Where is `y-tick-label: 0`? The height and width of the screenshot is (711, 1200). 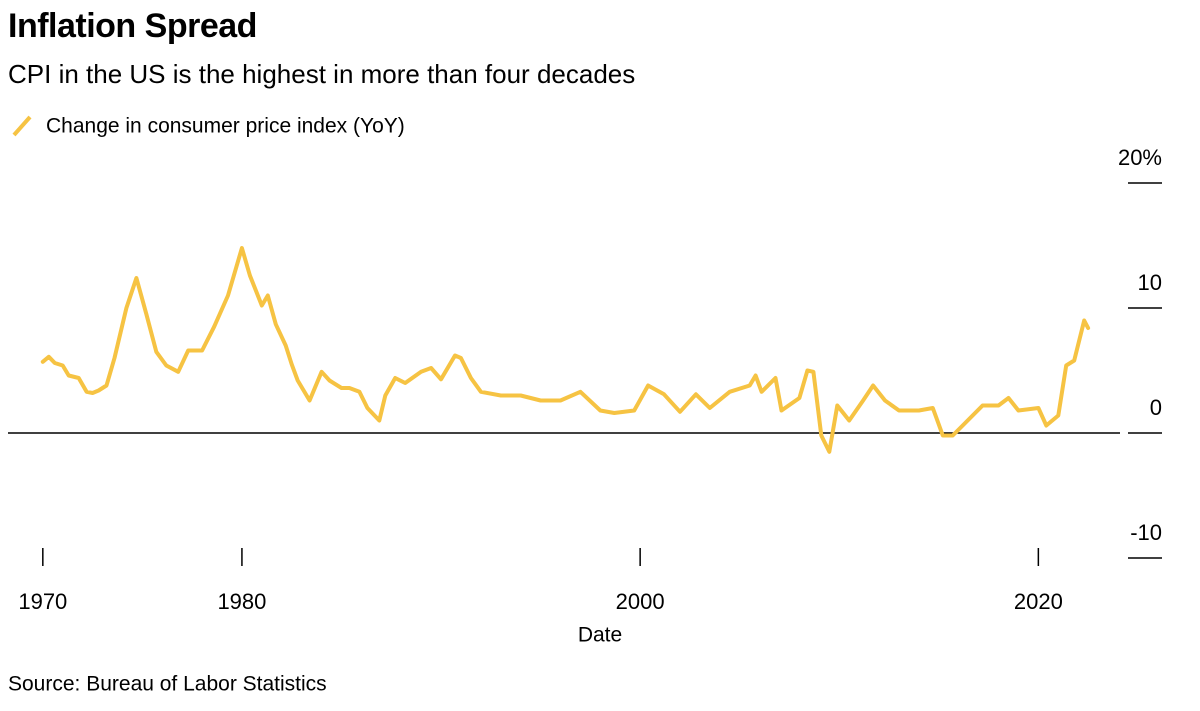 y-tick-label: 0 is located at coordinates (1156, 407).